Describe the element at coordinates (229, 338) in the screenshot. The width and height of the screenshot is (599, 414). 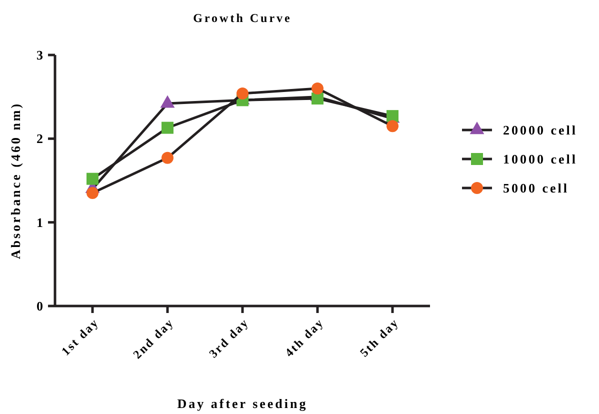
I see `x-tick-label: 3rd day` at that location.